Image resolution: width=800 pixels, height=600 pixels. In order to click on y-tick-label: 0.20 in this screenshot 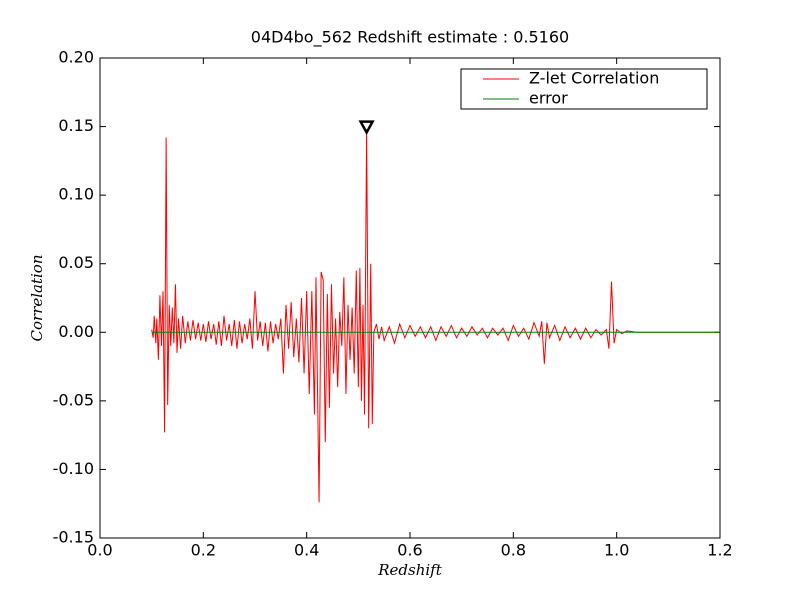, I will do `click(76, 57)`.